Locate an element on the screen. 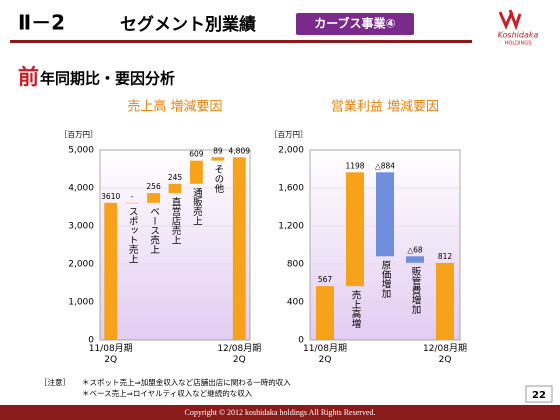 The image size is (560, 420). logo-sub: HOLDINGS is located at coordinates (518, 44).